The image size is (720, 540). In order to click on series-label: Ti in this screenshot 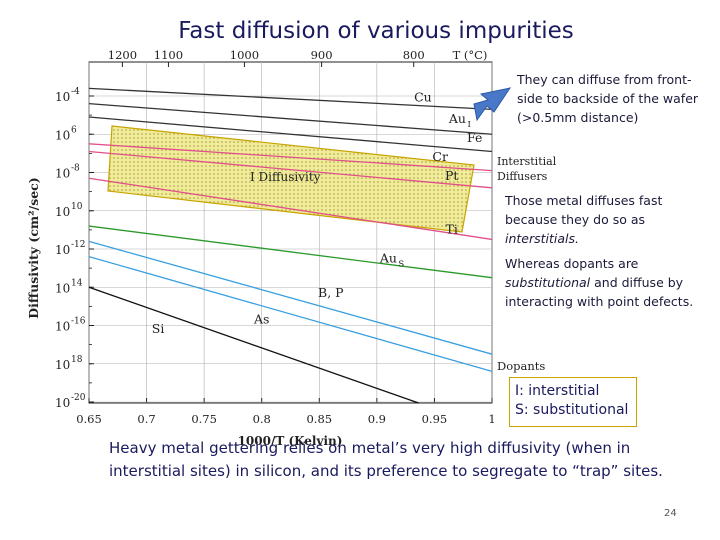, I will do `click(452, 229)`.